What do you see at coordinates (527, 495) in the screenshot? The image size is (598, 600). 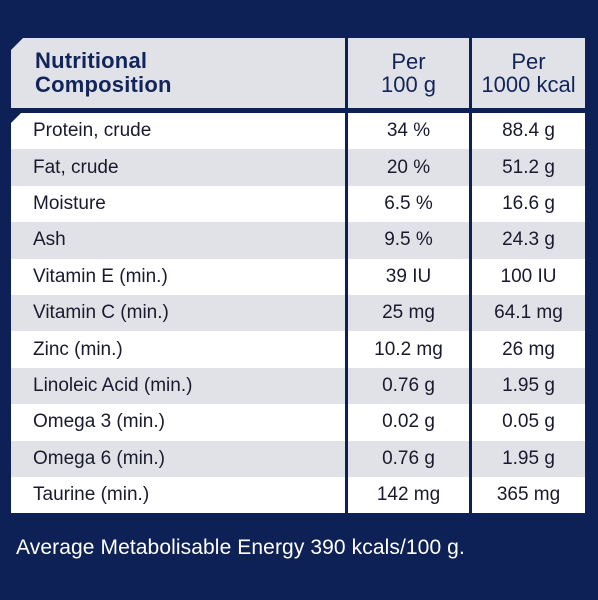 I see `value-per-1000kcal: 365 mg` at bounding box center [527, 495].